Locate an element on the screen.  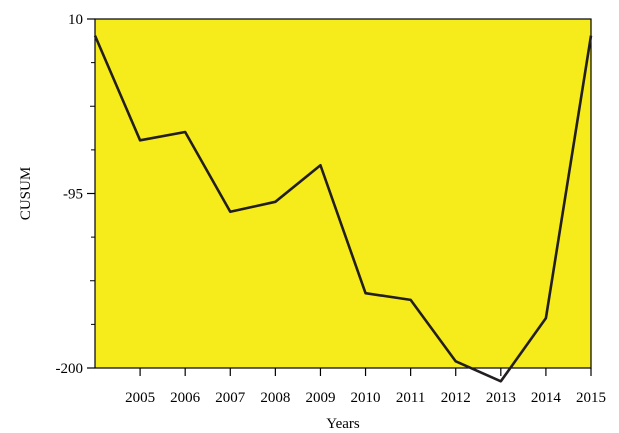
y-tick-label: -200 is located at coordinates (70, 369).